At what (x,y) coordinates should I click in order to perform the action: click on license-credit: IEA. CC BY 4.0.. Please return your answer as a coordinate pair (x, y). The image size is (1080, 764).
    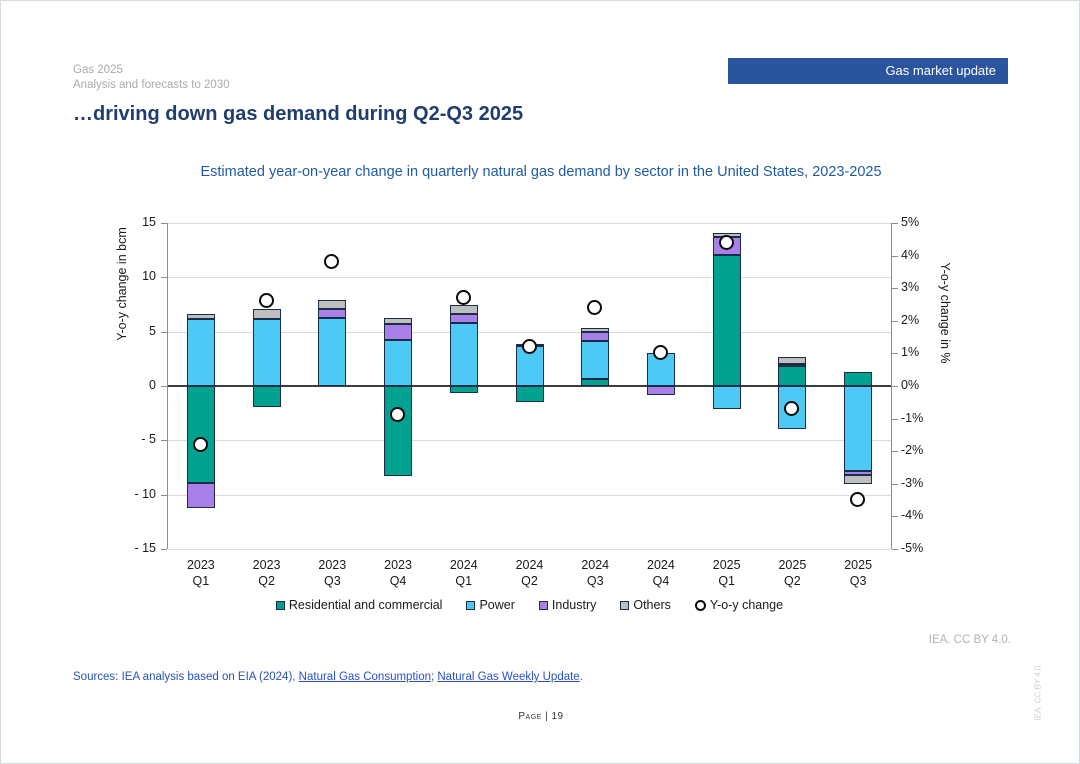
    Looking at the image, I should click on (969, 640).